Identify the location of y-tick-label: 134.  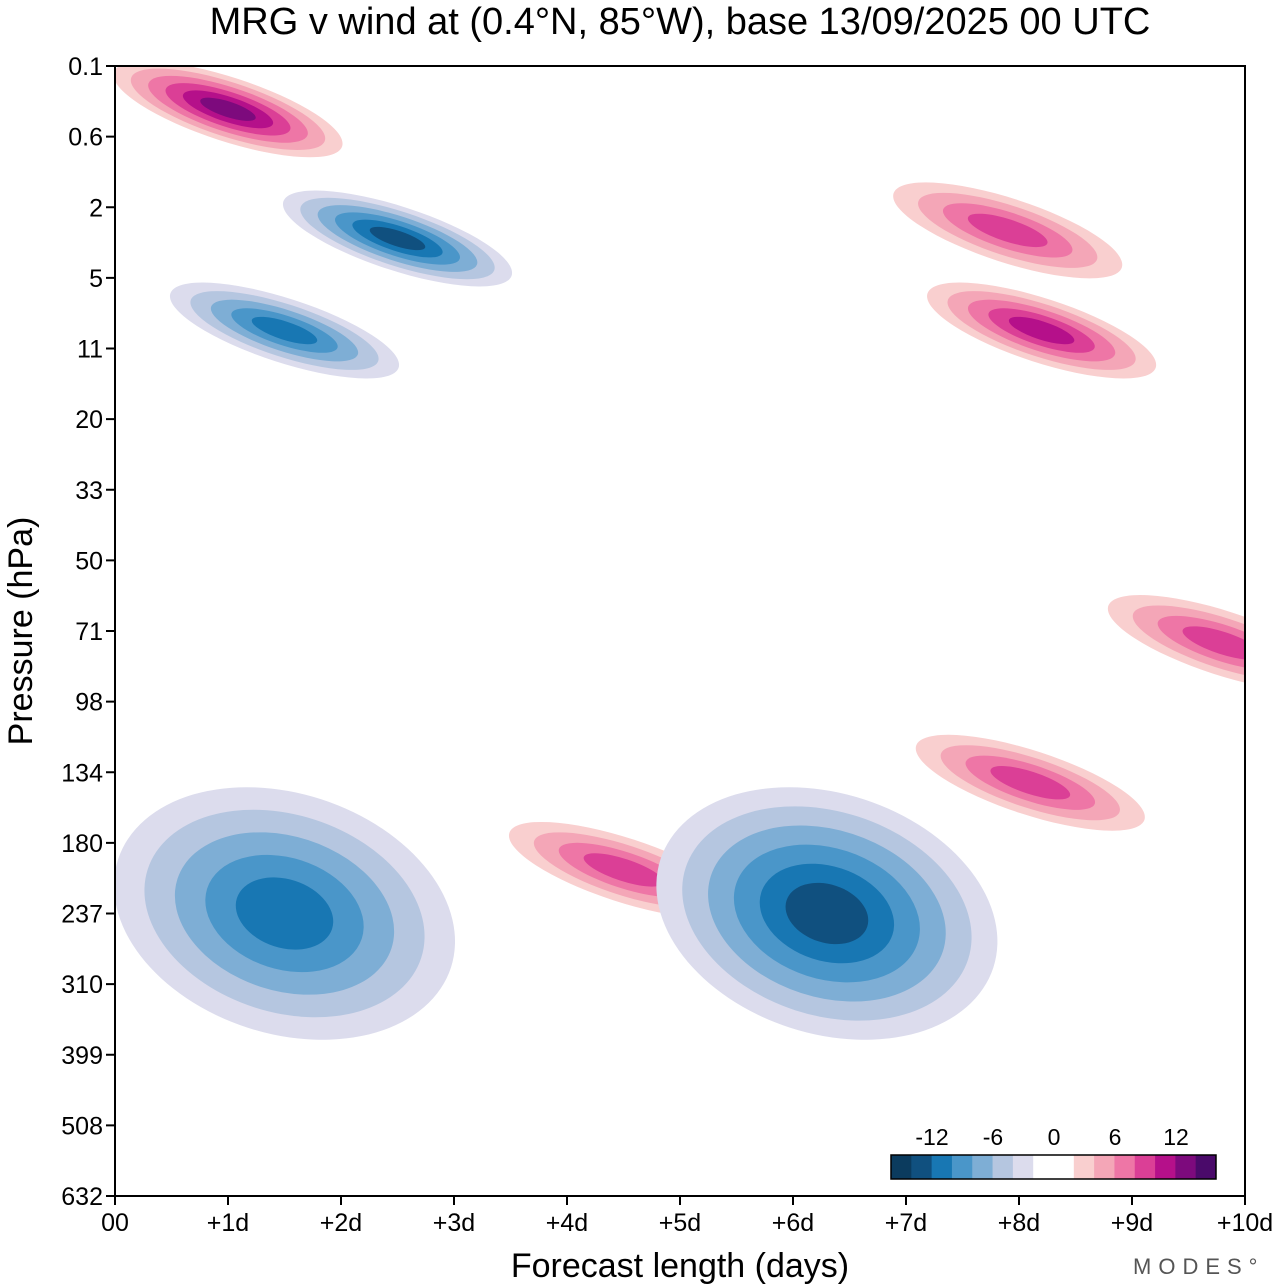
(82, 773).